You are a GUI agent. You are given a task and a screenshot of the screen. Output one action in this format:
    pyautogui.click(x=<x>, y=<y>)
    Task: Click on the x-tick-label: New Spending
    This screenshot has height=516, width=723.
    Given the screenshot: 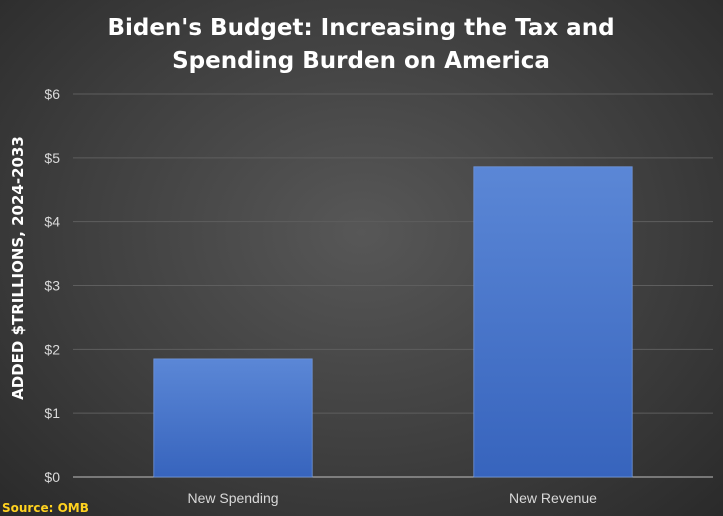 What is the action you would take?
    pyautogui.click(x=232, y=498)
    